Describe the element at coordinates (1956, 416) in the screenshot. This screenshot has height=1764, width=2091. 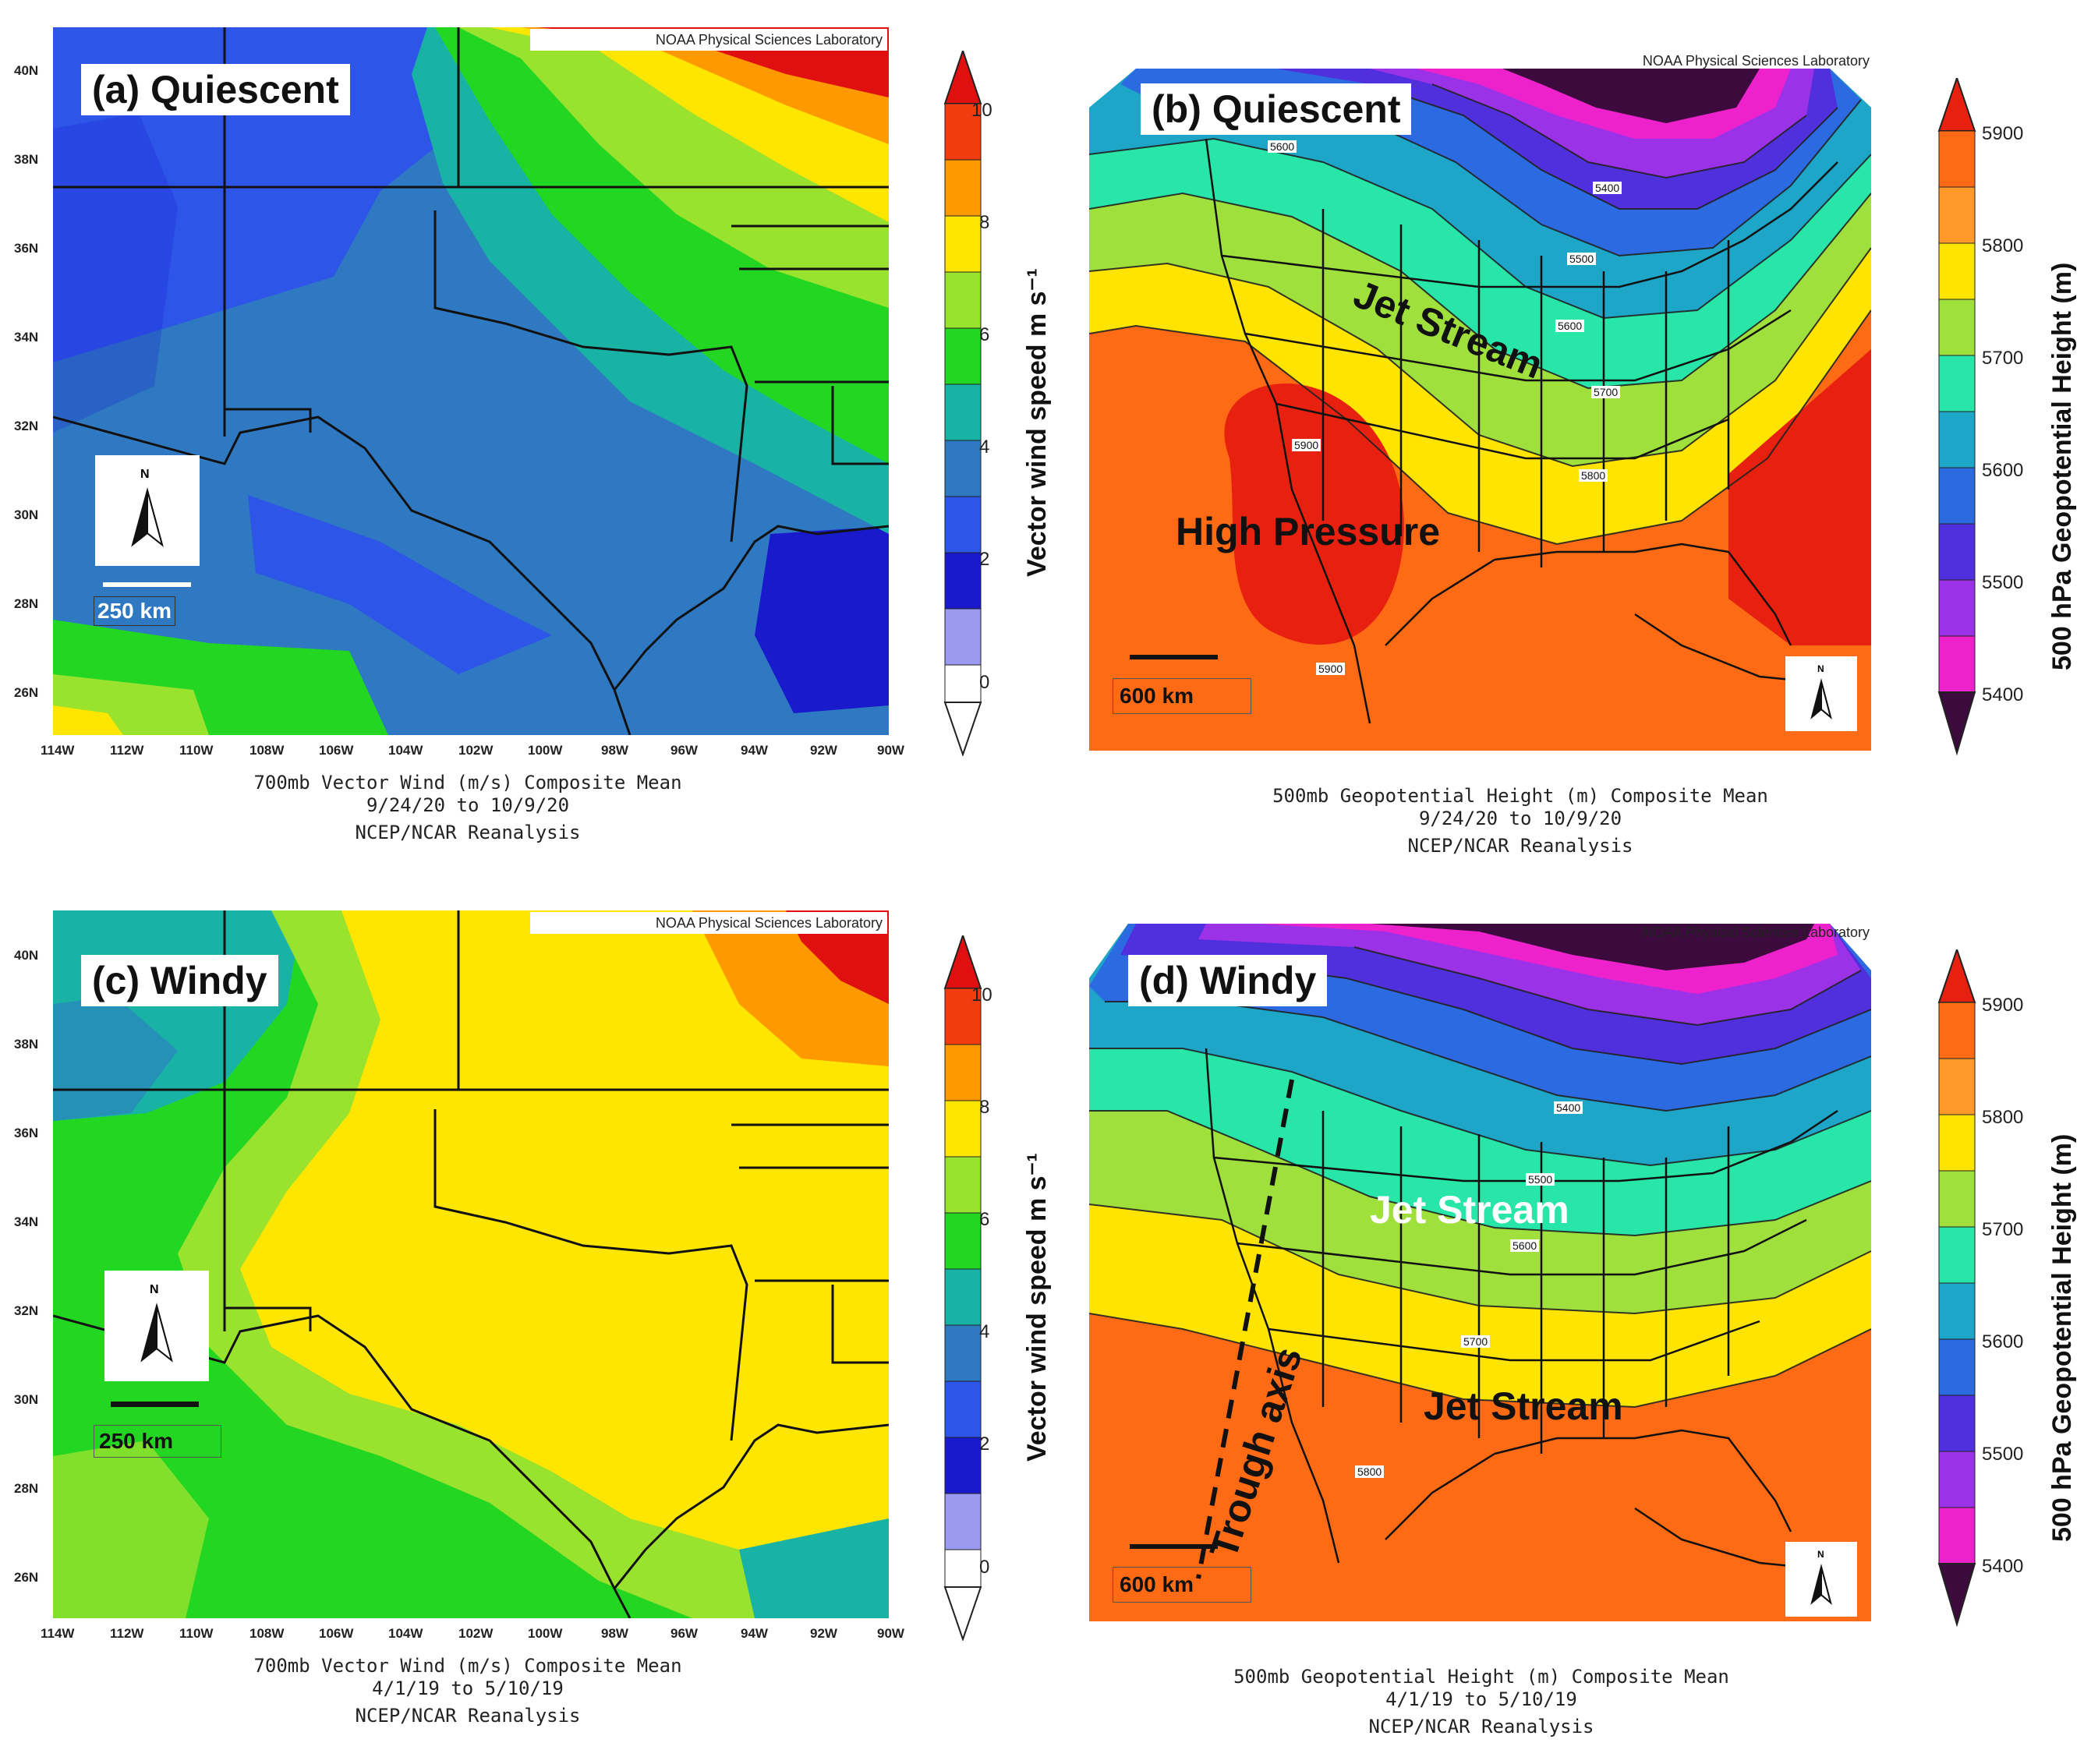
I see `height-colorbar-b` at that location.